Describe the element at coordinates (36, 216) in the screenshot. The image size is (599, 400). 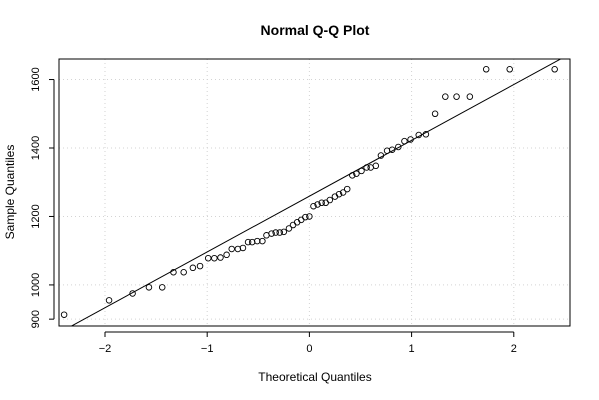
I see `y-tick-label-2: 1200` at that location.